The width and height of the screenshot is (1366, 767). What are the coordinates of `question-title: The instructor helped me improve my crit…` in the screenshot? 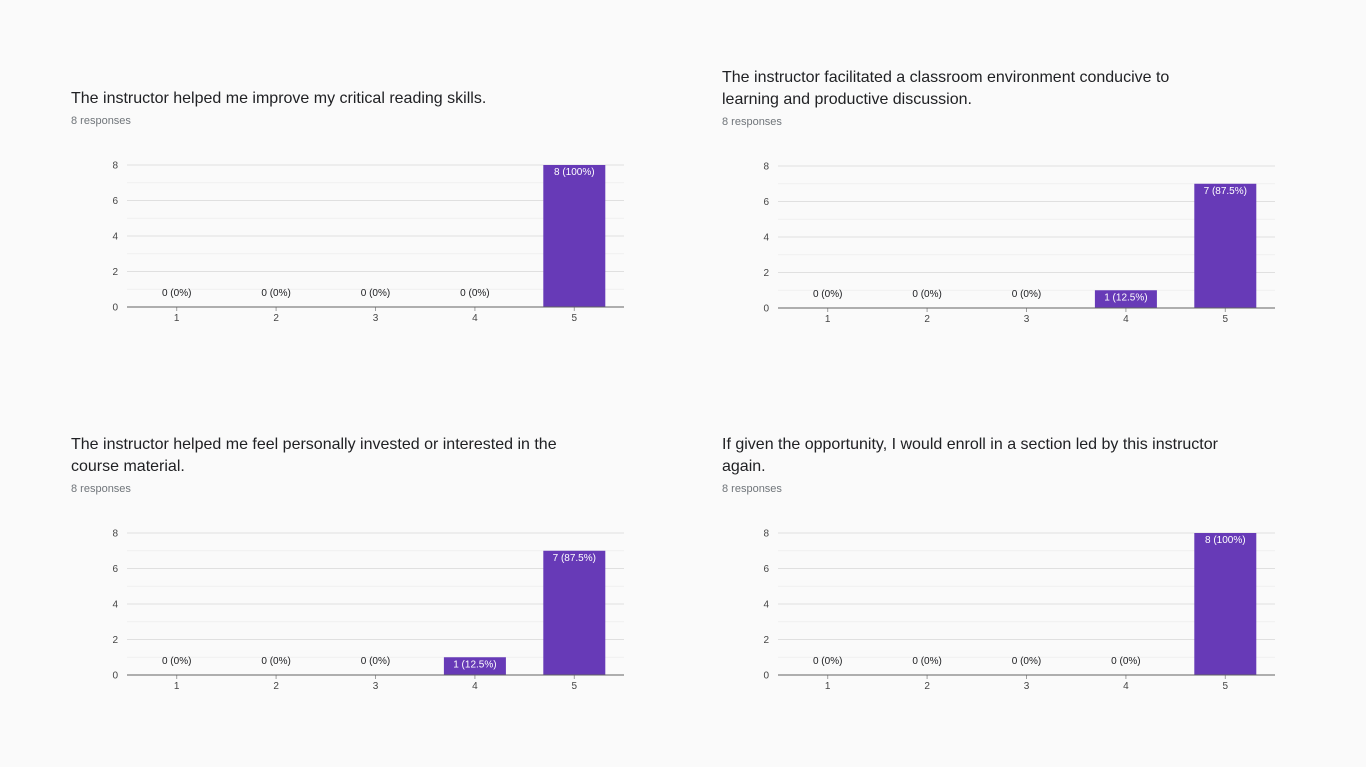 It's located at (279, 98).